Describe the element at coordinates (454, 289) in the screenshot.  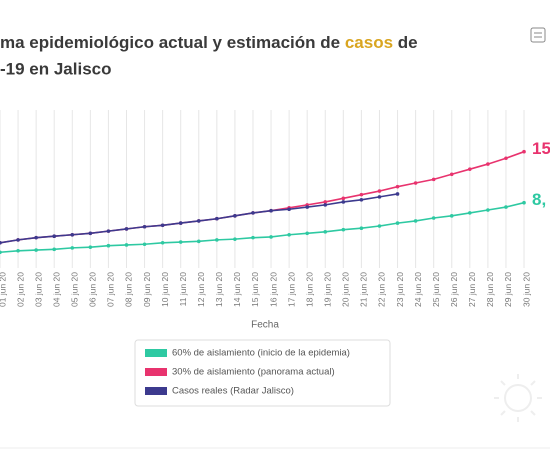
I see `x-tick-label: 26 jun 20` at that location.